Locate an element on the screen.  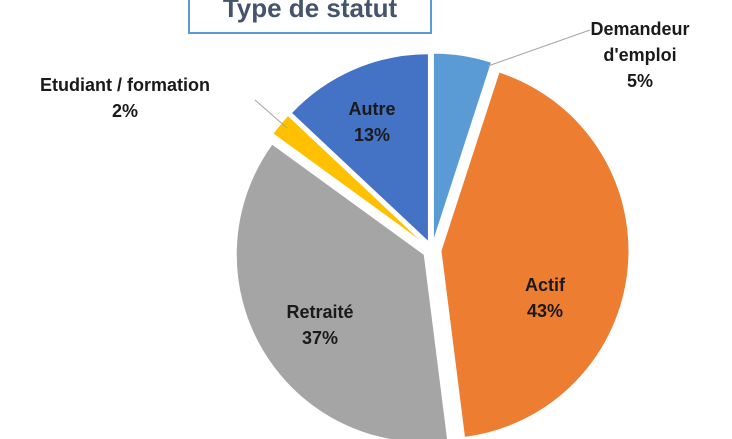
category-label: Retraité is located at coordinates (320, 312).